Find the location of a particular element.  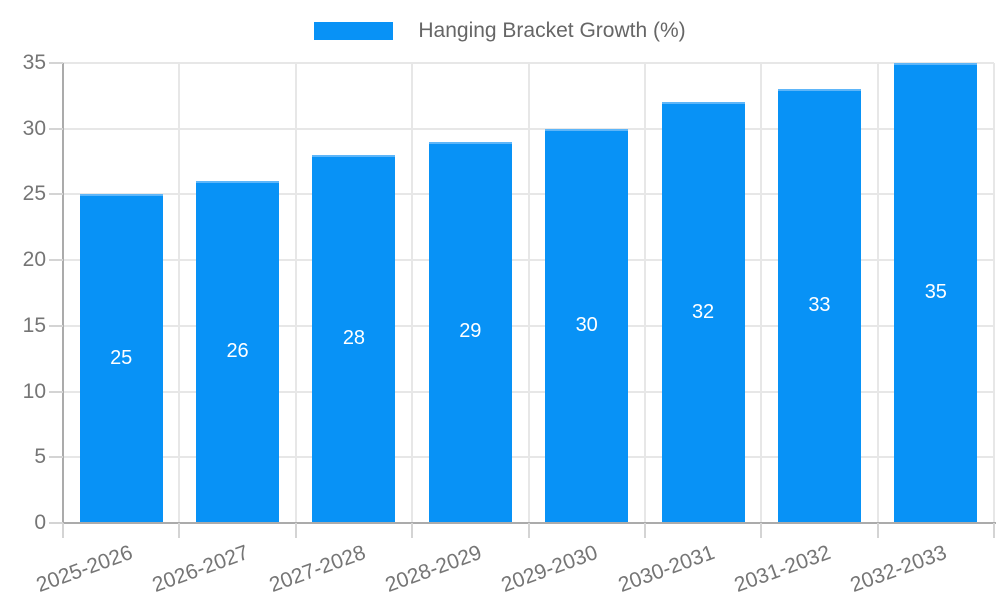

y-axis-line is located at coordinates (63, 293).